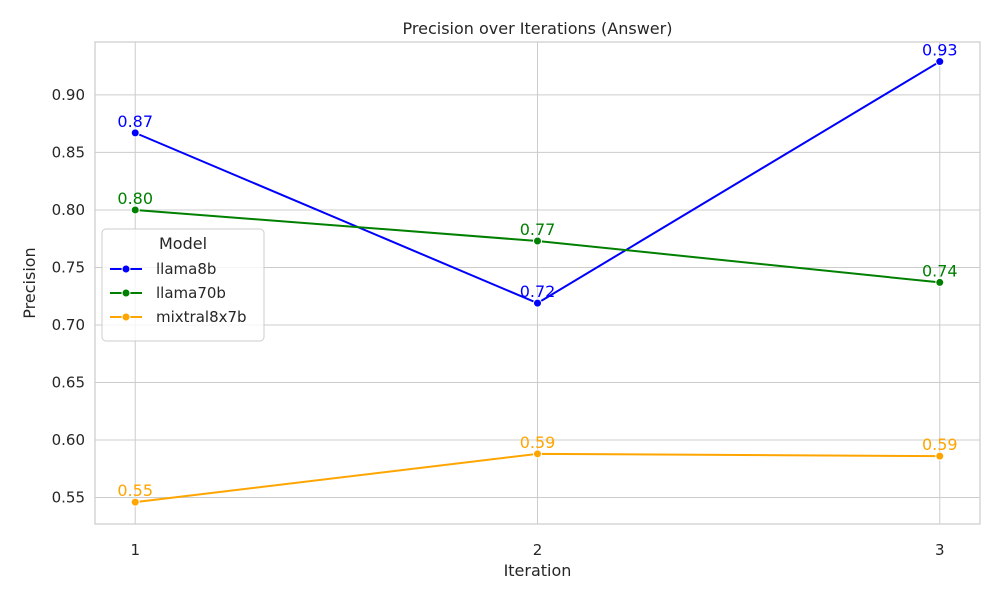 This screenshot has width=1000, height=600. Describe the element at coordinates (68, 383) in the screenshot. I see `y-tick-label: 0.65` at that location.